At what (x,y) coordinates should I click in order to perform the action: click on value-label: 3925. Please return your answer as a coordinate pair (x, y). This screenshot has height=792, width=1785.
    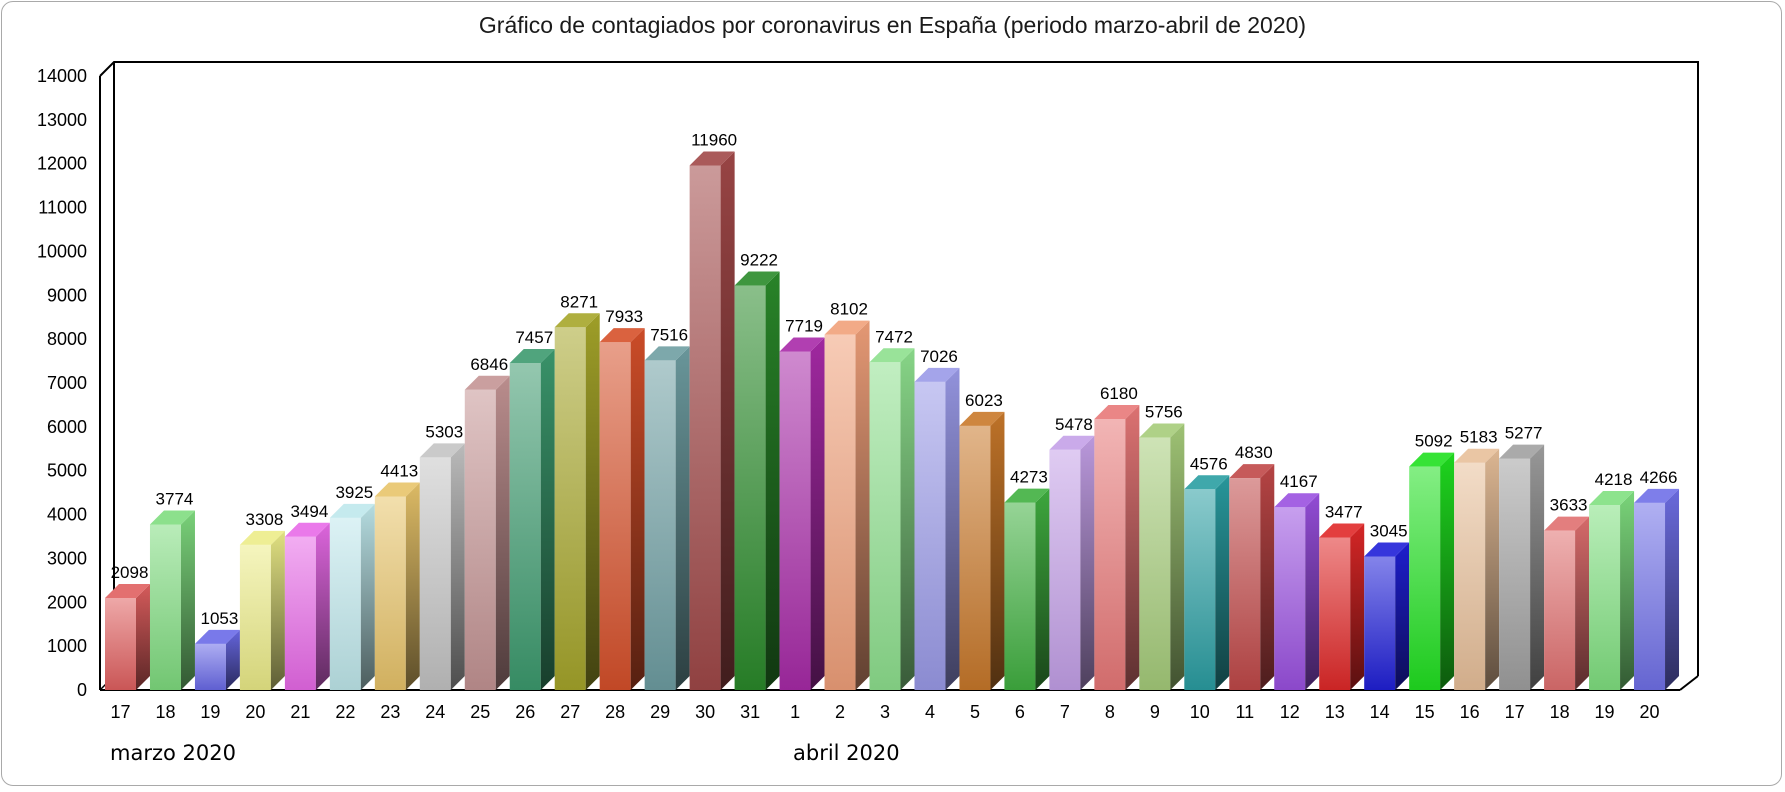
    Looking at the image, I should click on (354, 492).